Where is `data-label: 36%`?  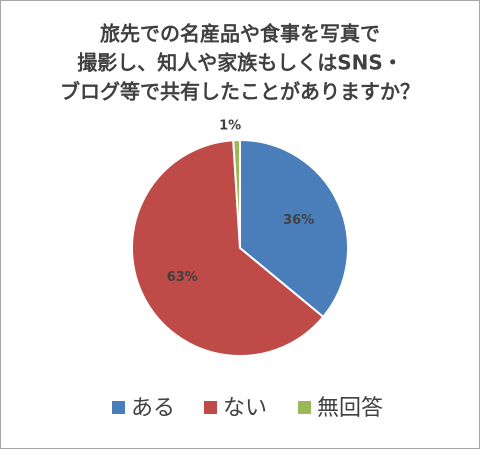 data-label: 36% is located at coordinates (298, 220).